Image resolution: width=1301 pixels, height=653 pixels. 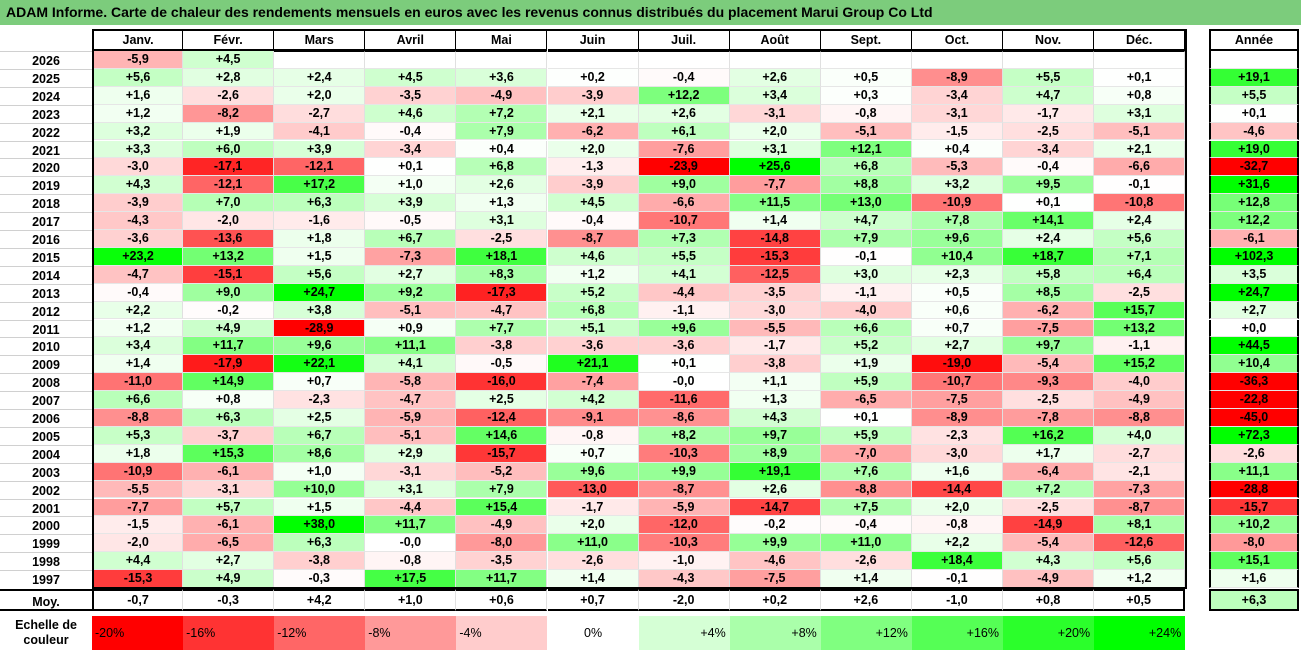 I want to click on annual-cell: +0,0, so click(x=1254, y=328).